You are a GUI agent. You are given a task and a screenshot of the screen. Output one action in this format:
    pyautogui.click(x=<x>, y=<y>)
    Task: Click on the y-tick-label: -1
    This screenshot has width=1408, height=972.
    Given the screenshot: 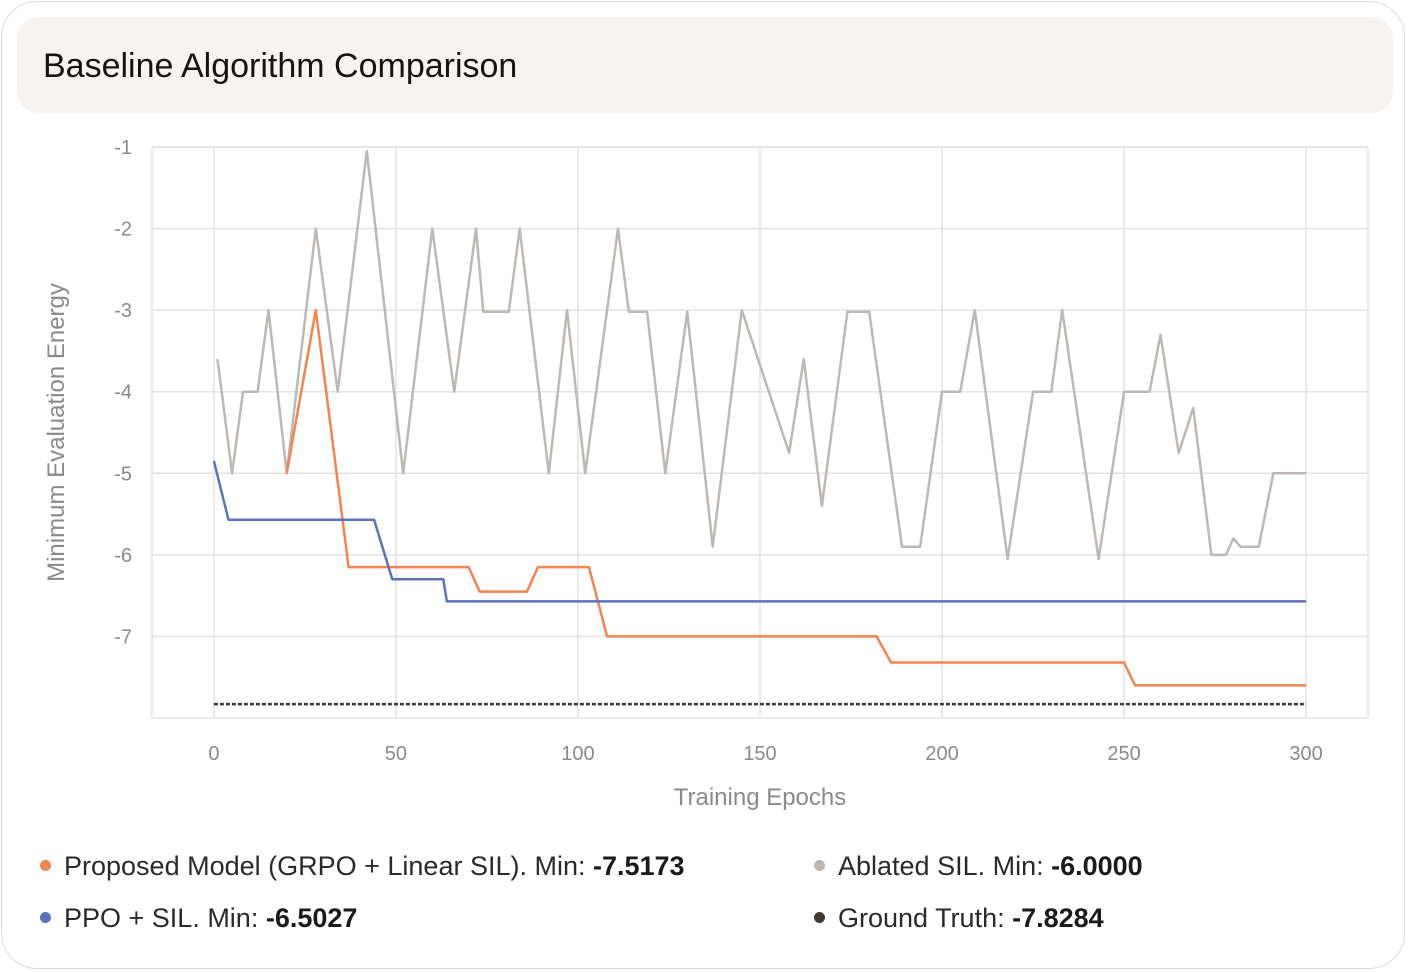 What is the action you would take?
    pyautogui.click(x=123, y=148)
    